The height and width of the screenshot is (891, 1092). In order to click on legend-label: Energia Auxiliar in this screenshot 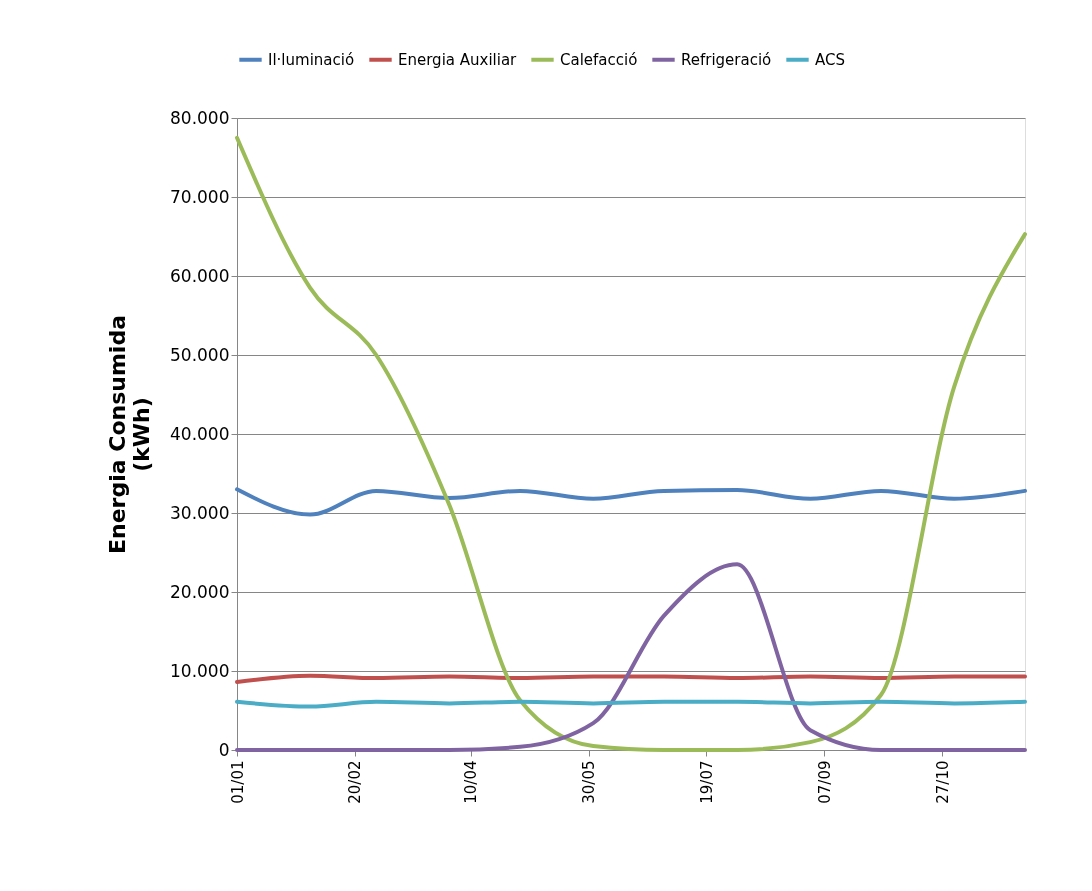, I will do `click(458, 59)`.